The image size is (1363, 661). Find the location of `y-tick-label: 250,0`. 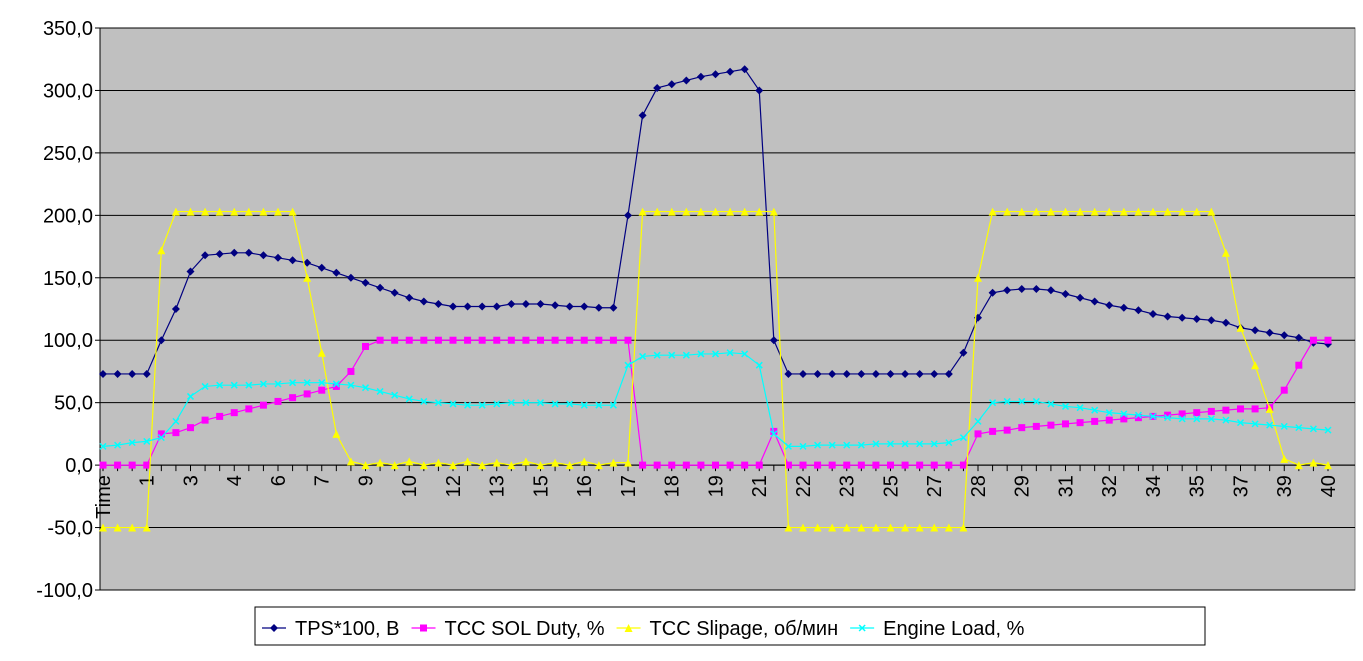

y-tick-label: 250,0 is located at coordinates (68, 154).